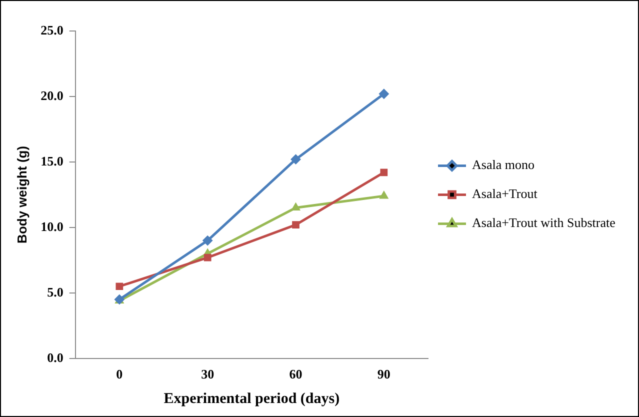  Describe the element at coordinates (503, 164) in the screenshot. I see `legend-label: Asala mono` at that location.